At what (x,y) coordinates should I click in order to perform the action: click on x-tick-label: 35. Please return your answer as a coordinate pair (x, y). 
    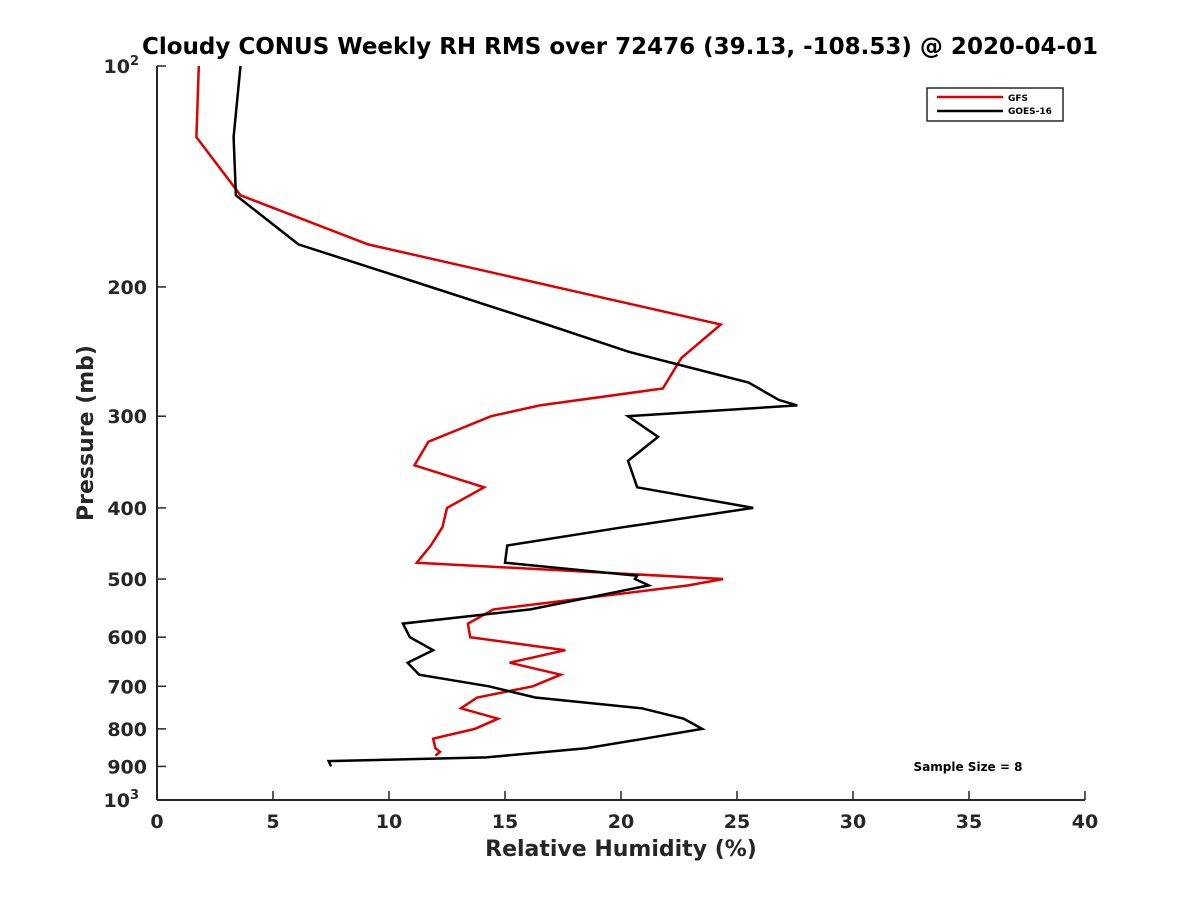
    Looking at the image, I should click on (969, 822).